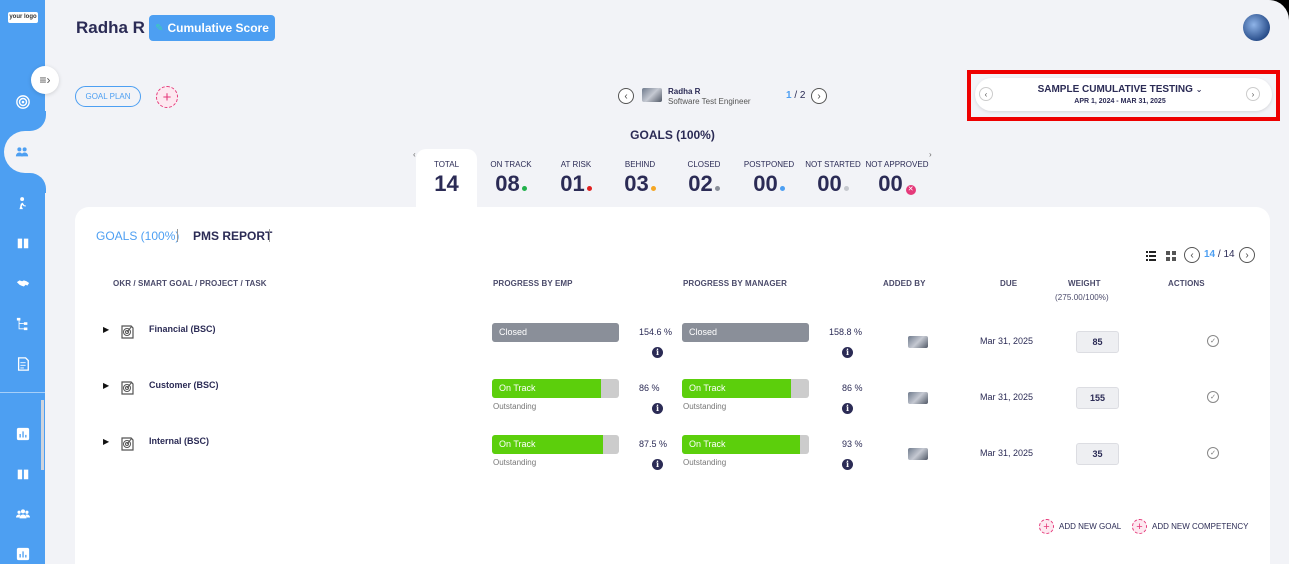 The width and height of the screenshot is (1289, 564). What do you see at coordinates (38, 183) in the screenshot?
I see `sidebar-notch` at bounding box center [38, 183].